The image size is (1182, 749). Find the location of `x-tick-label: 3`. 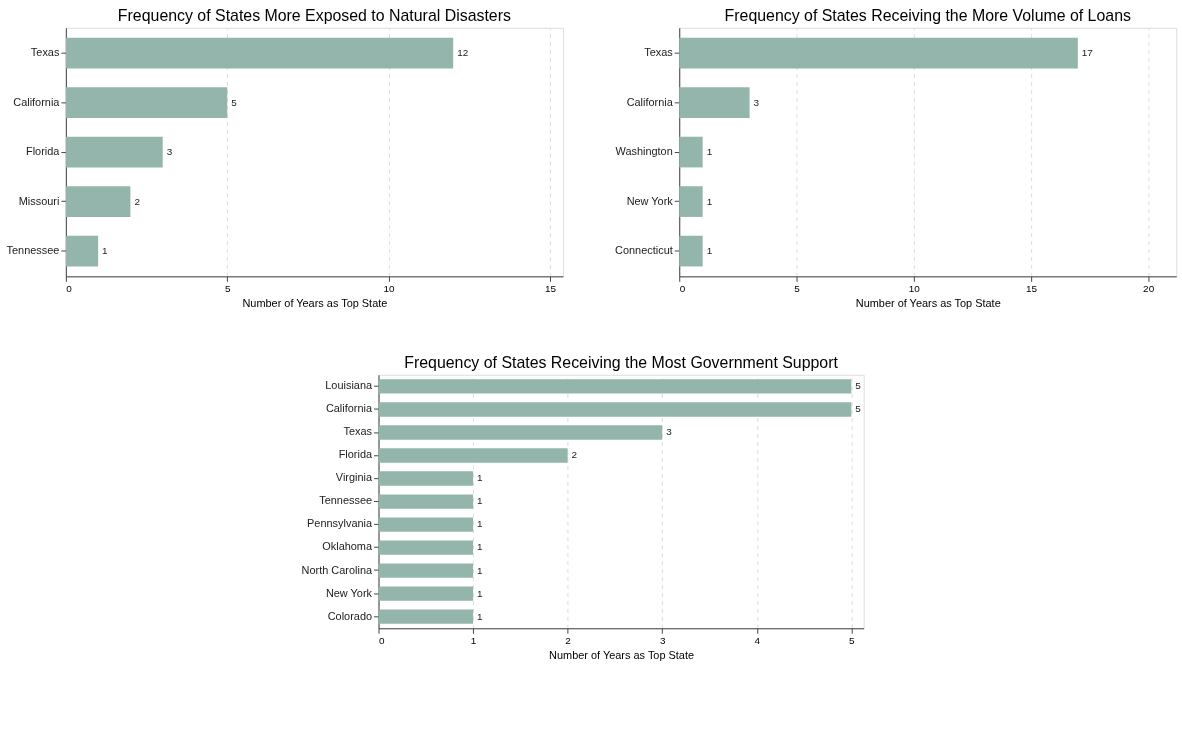

x-tick-label: 3 is located at coordinates (662, 640).